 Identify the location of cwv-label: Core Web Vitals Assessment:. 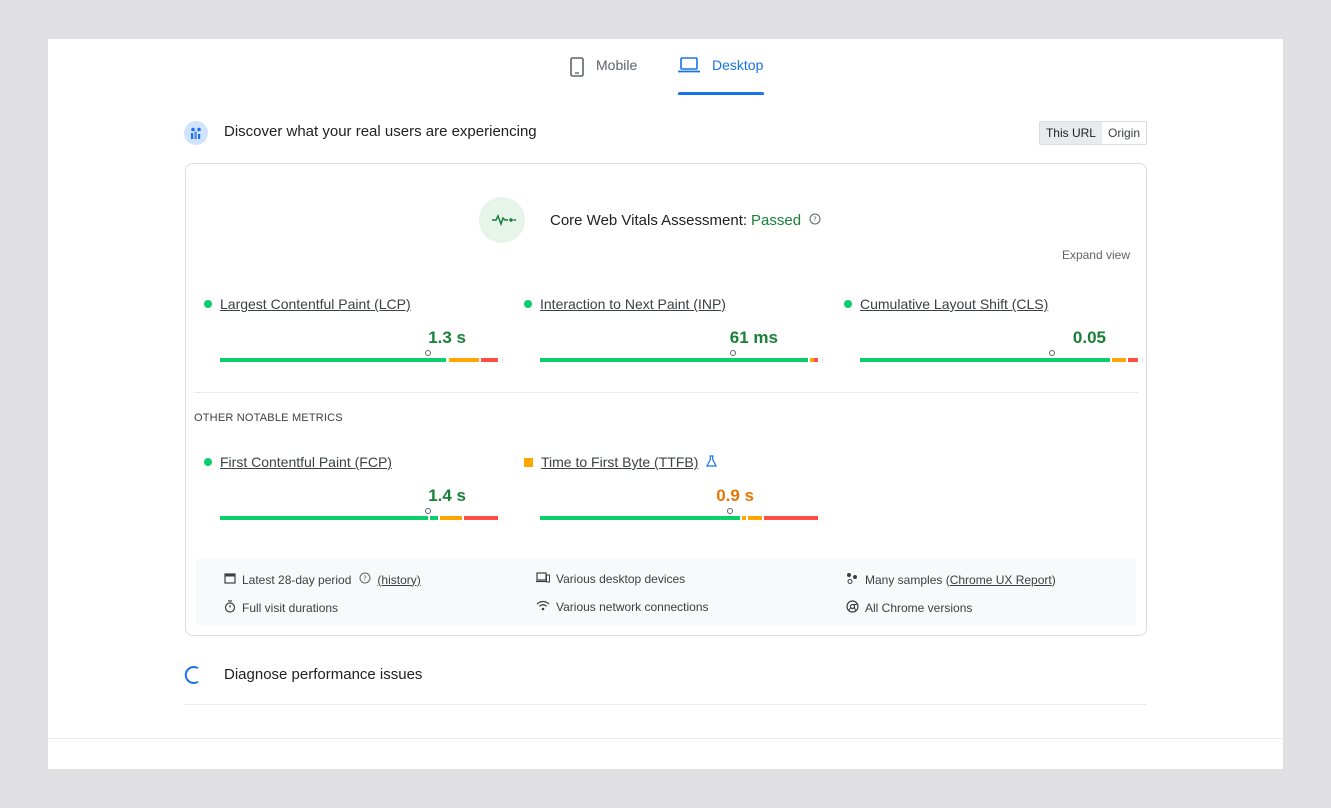
(649, 220).